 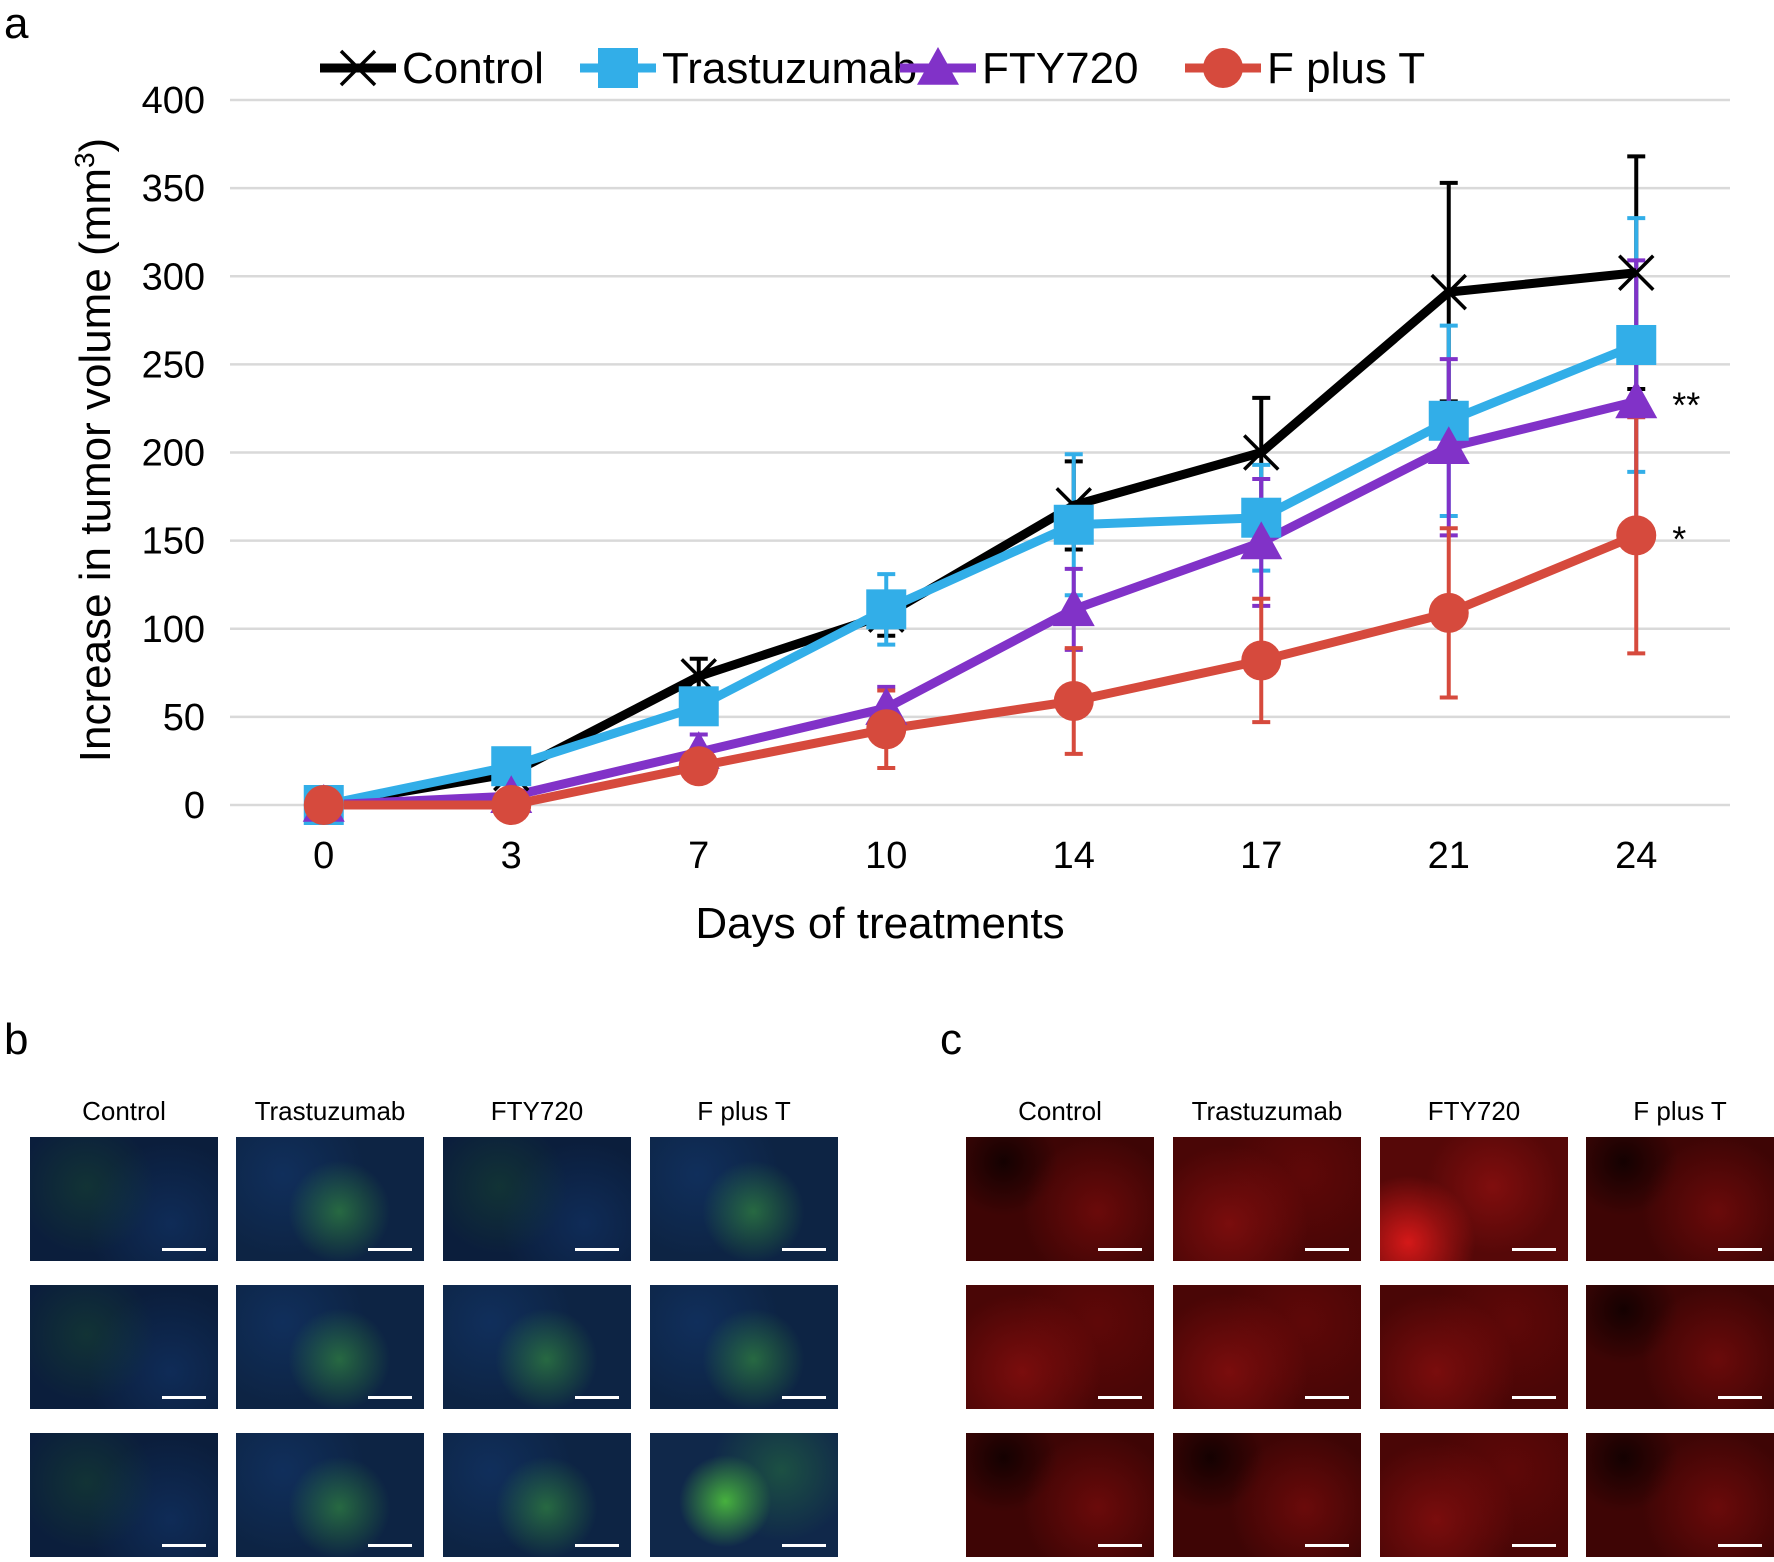 What do you see at coordinates (173, 101) in the screenshot?
I see `y-tick-label: 400` at bounding box center [173, 101].